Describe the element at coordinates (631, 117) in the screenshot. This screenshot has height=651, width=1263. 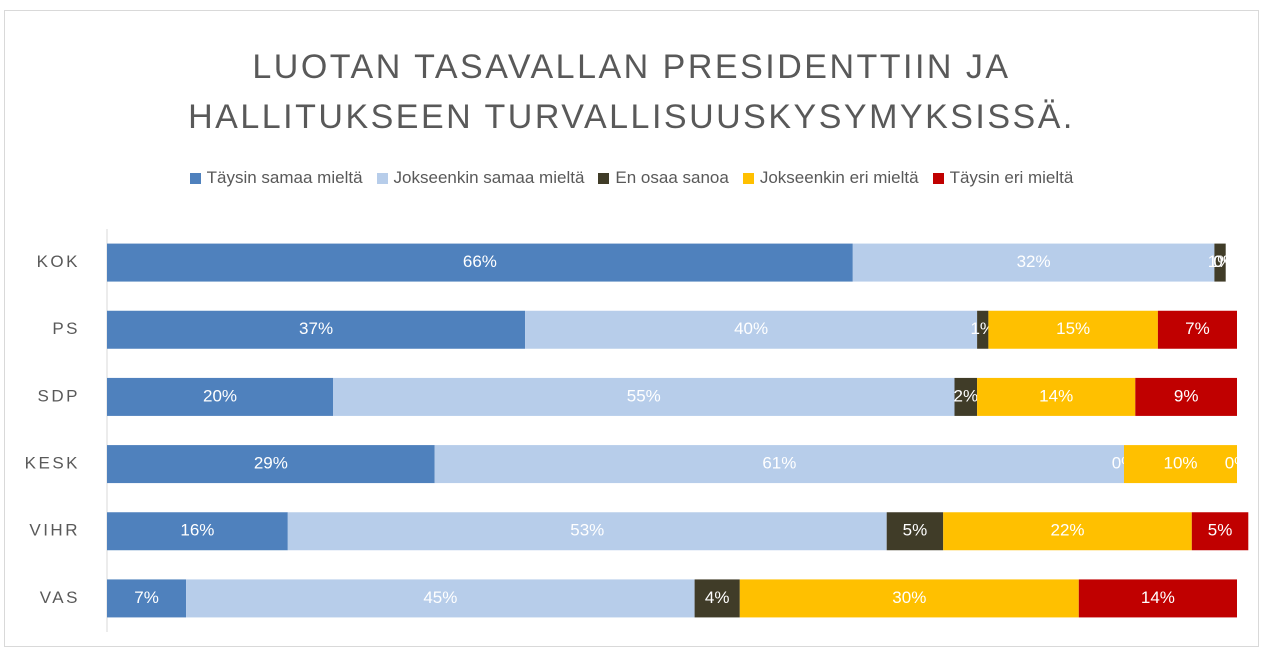
I see `title-line: HALLITUKSEEN TURVALLISUUSKYSYMYKSISSÄ.` at that location.